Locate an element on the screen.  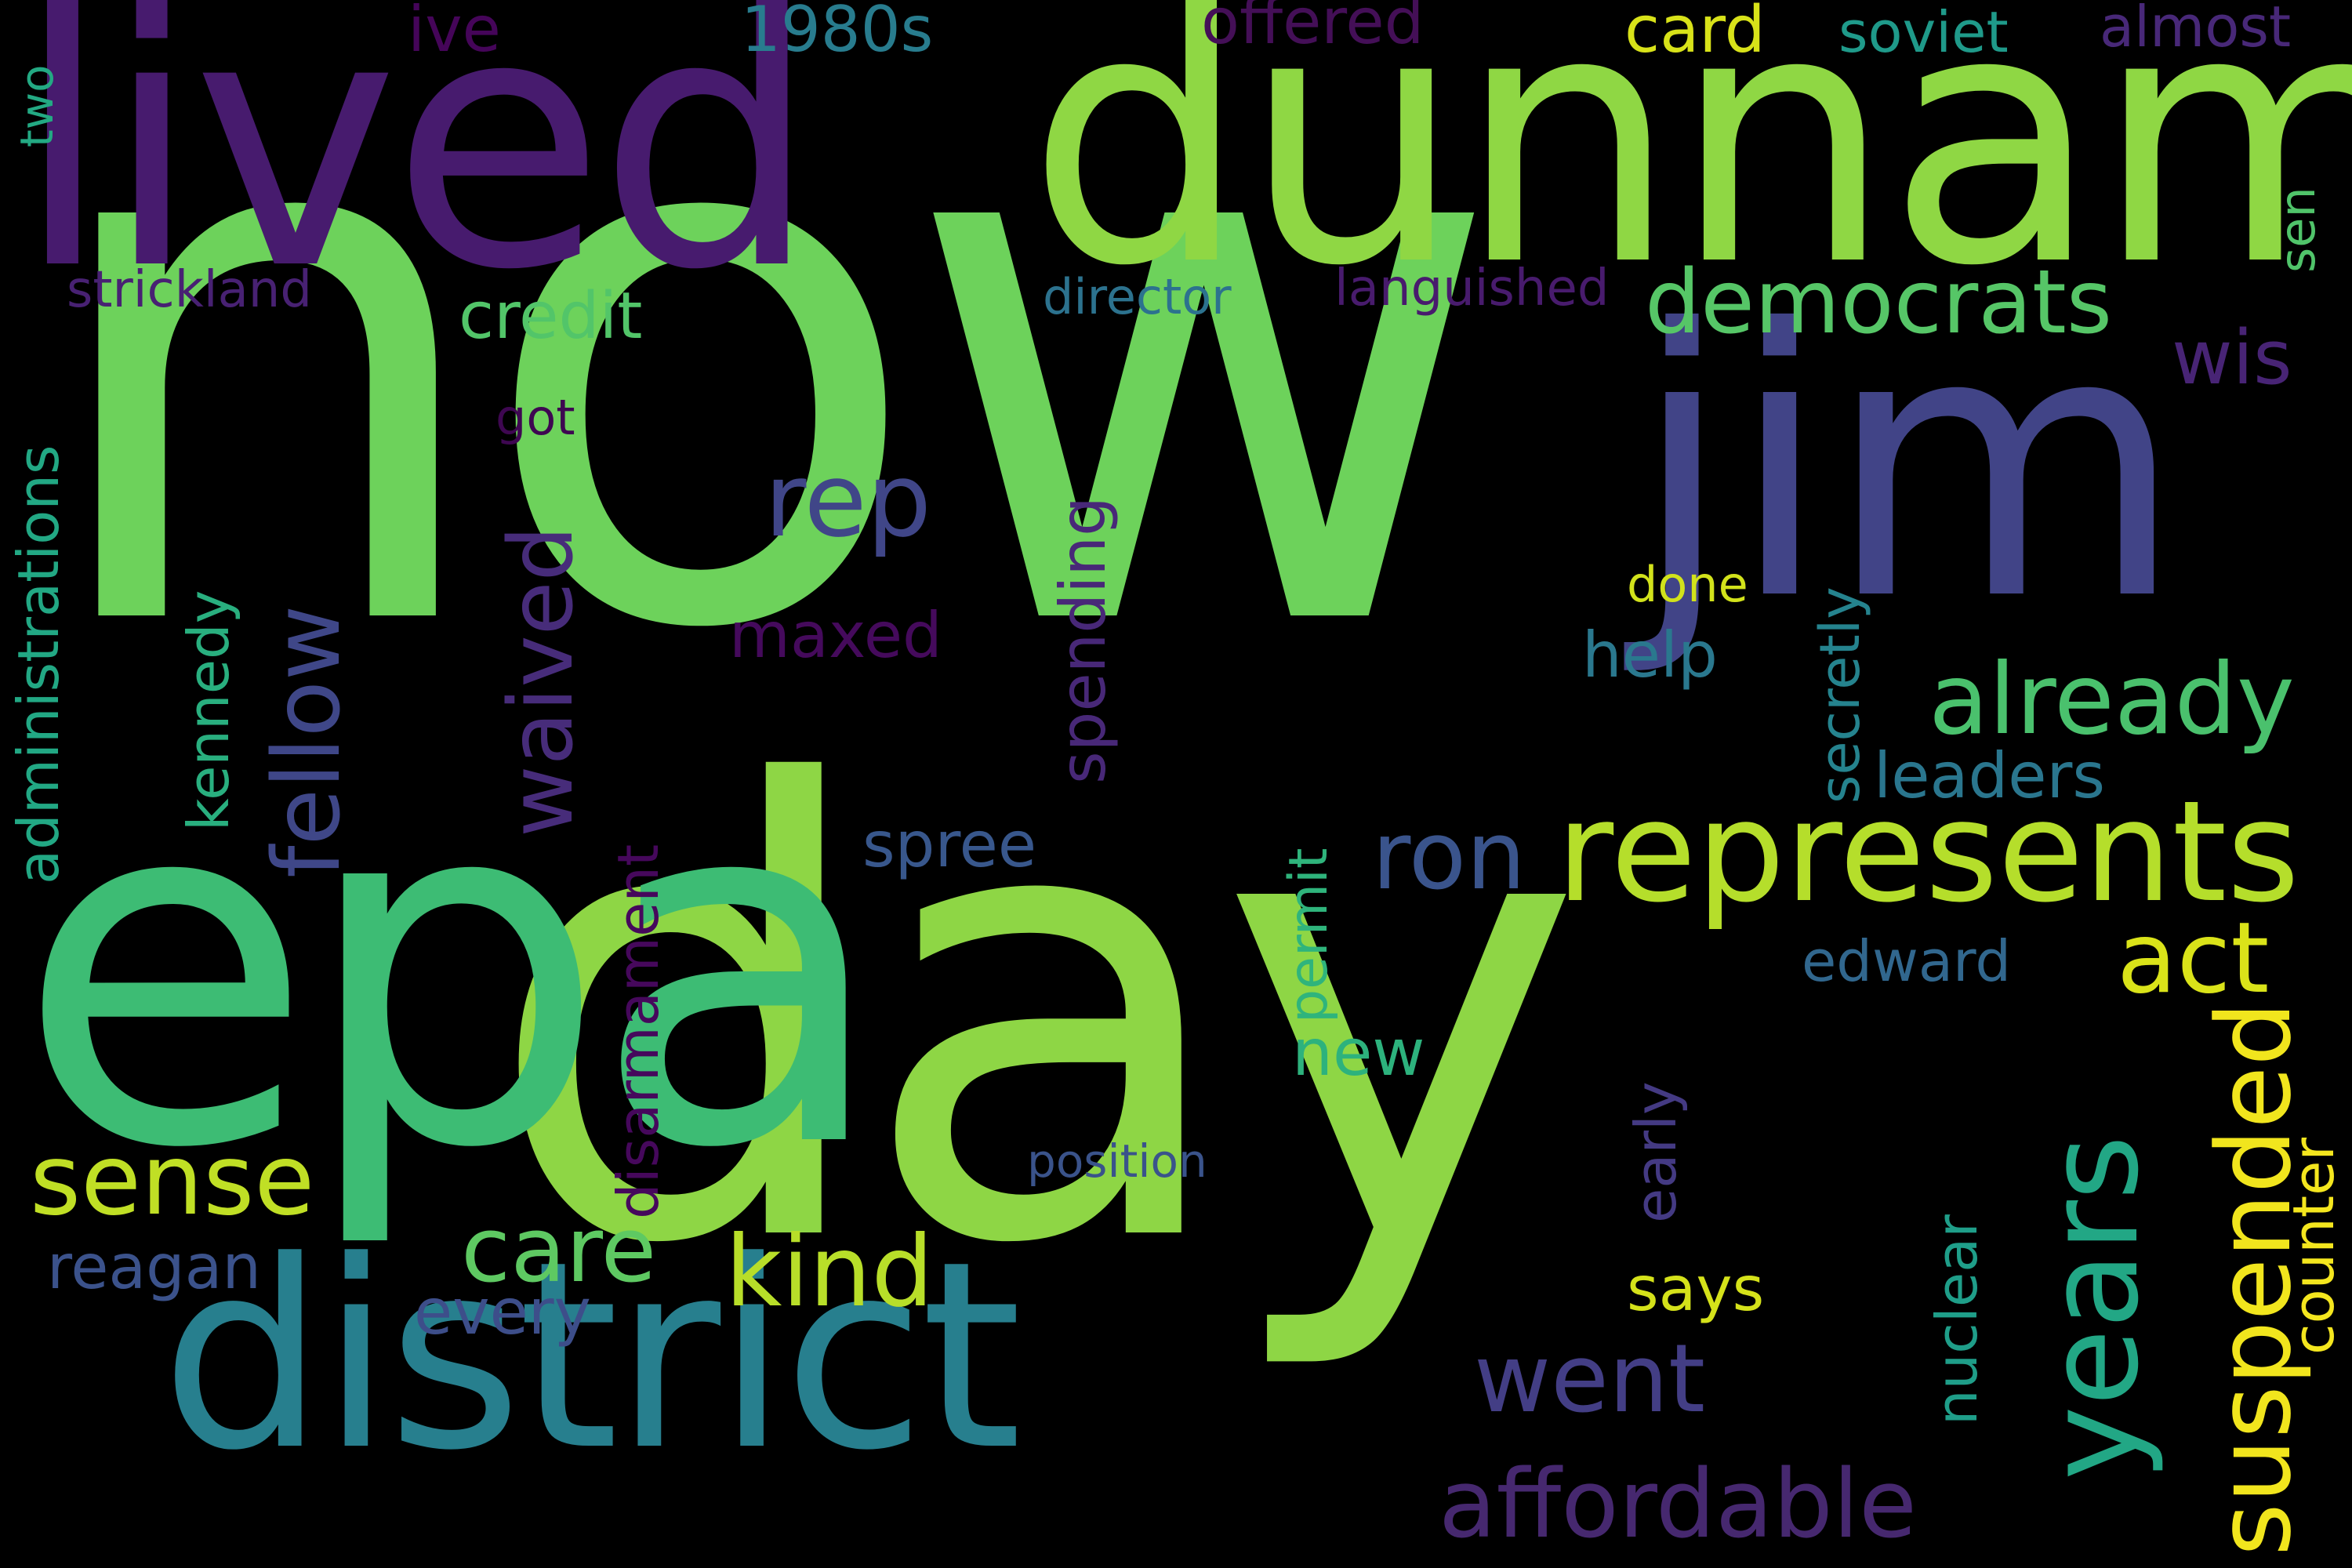
word-permit: permit is located at coordinates (1309, 935).